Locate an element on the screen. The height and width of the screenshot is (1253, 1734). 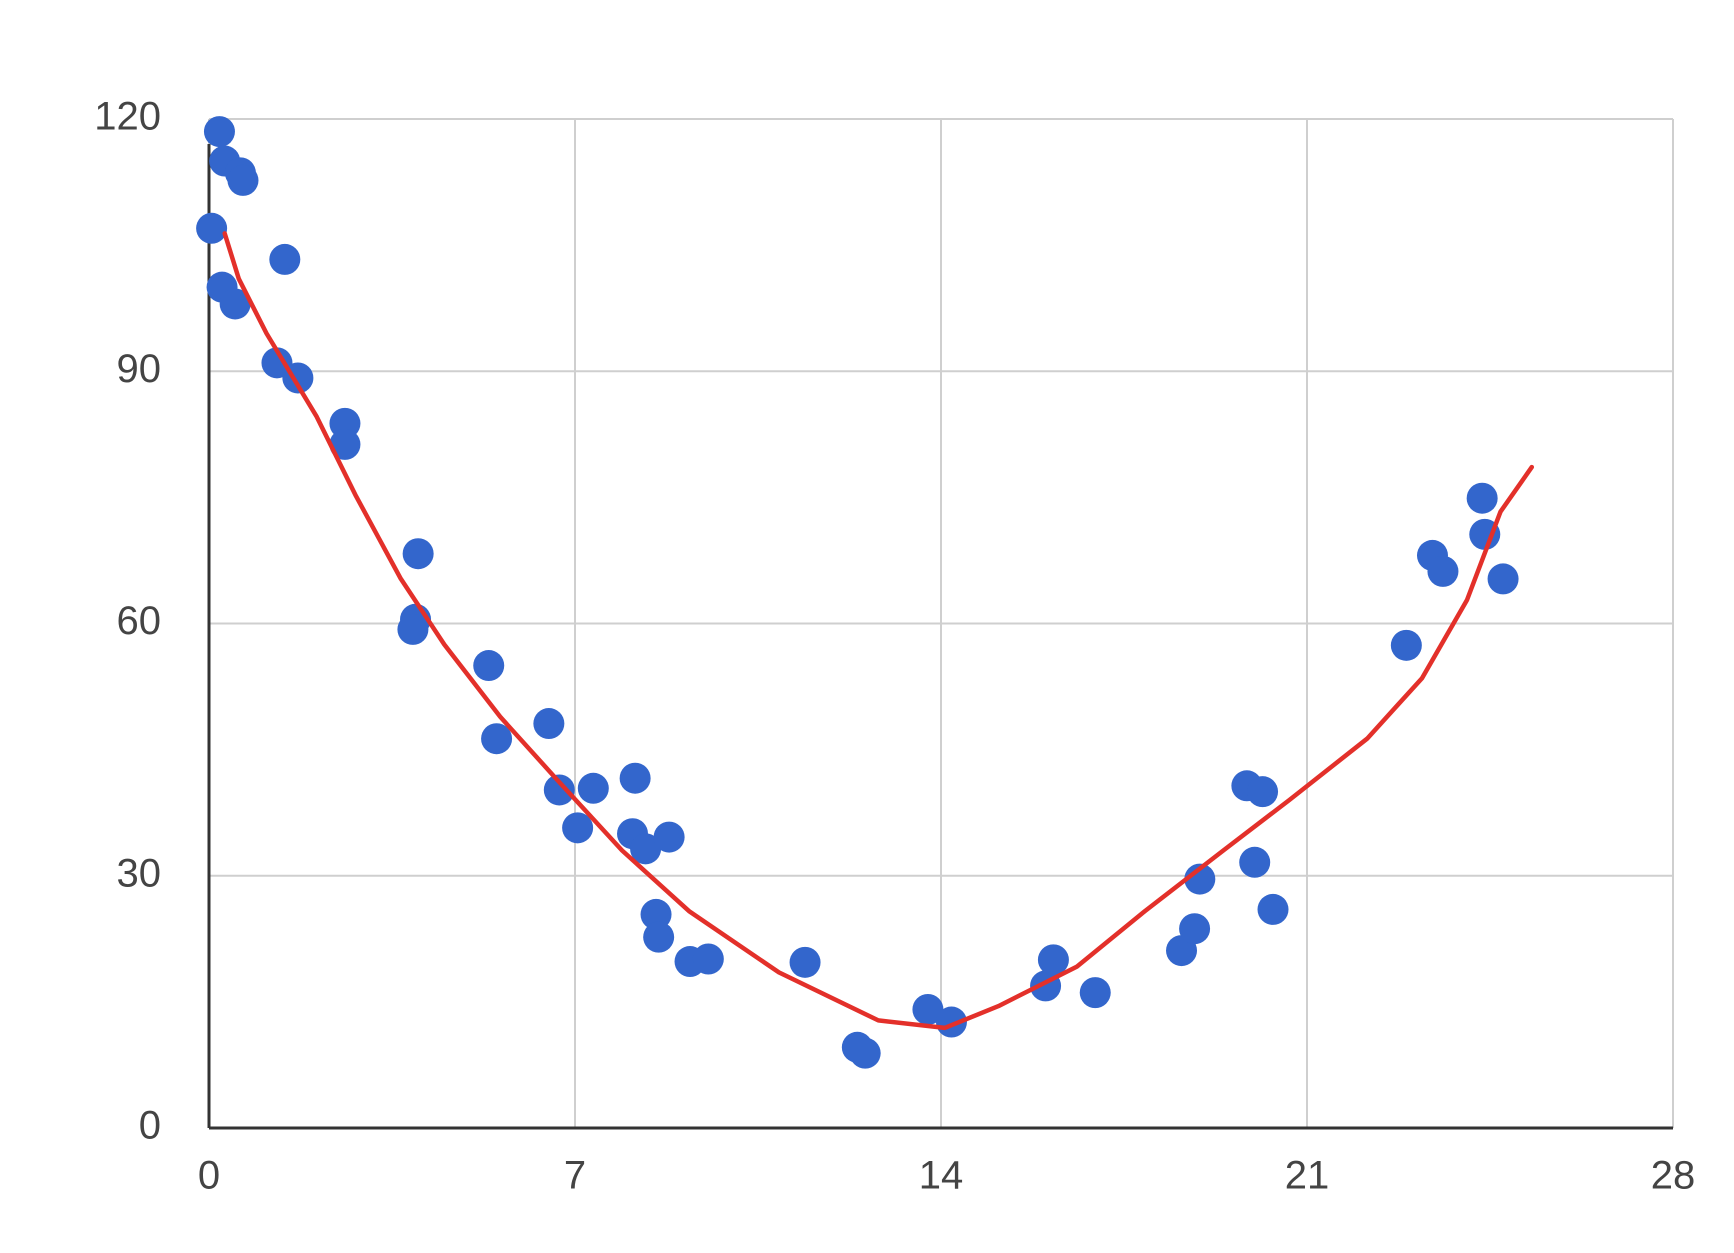
x-tick-label: 7 is located at coordinates (575, 1176).